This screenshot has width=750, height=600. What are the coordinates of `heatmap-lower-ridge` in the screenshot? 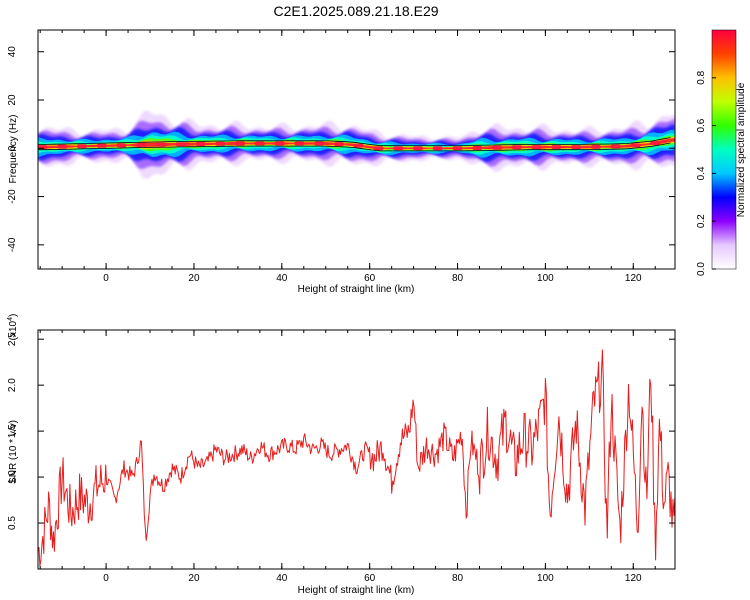 It's located at (354, 147).